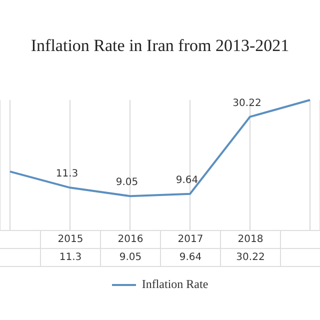 The height and width of the screenshot is (320, 320). Describe the element at coordinates (70, 239) in the screenshot. I see `x-tick-label: 2015` at that location.